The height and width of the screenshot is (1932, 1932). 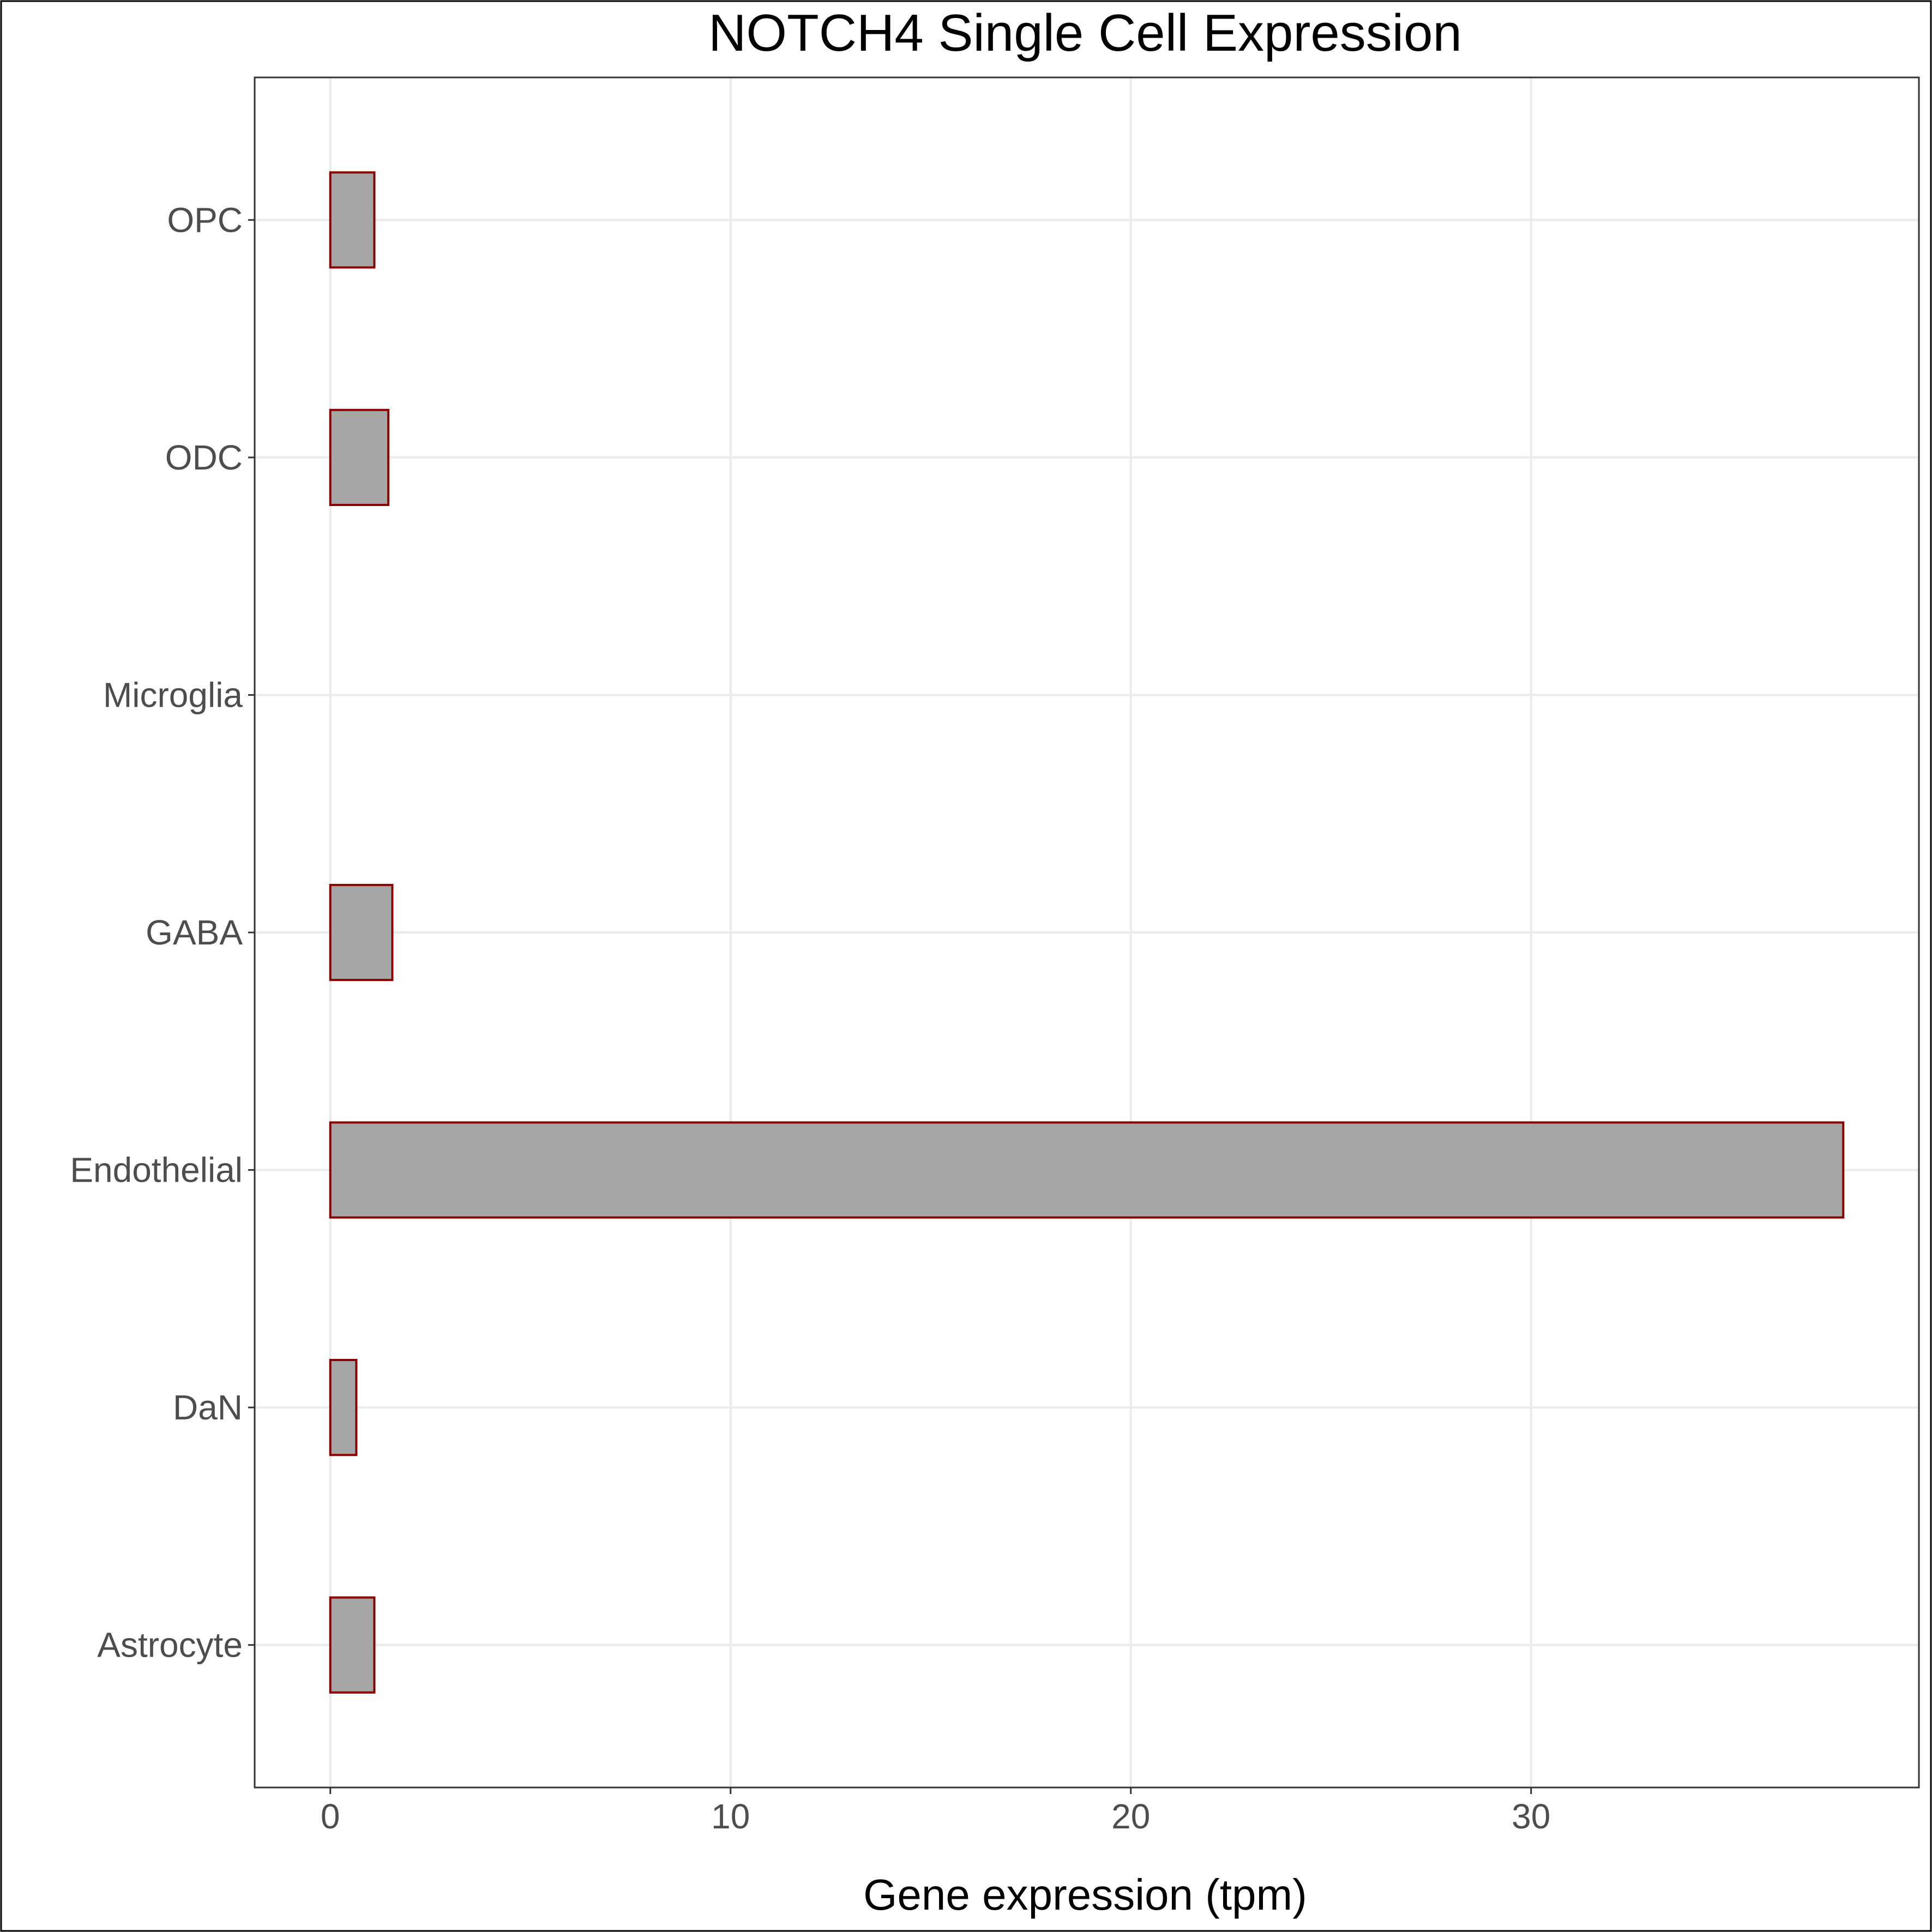 What do you see at coordinates (204, 457) in the screenshot?
I see `y-tick-label: ODC` at bounding box center [204, 457].